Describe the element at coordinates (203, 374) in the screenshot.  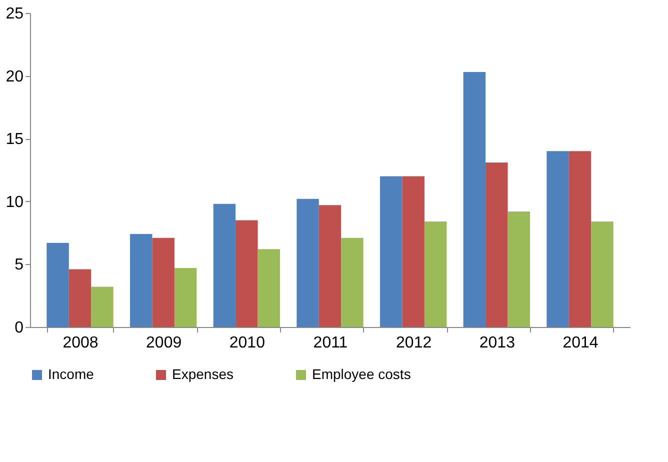
I see `legend-label: Expenses` at that location.